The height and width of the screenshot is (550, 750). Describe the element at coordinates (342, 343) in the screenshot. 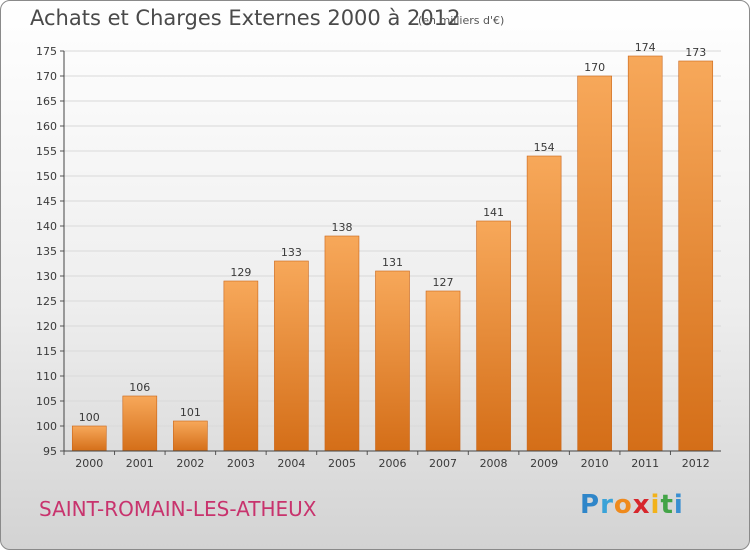

I see `bar-2005` at that location.